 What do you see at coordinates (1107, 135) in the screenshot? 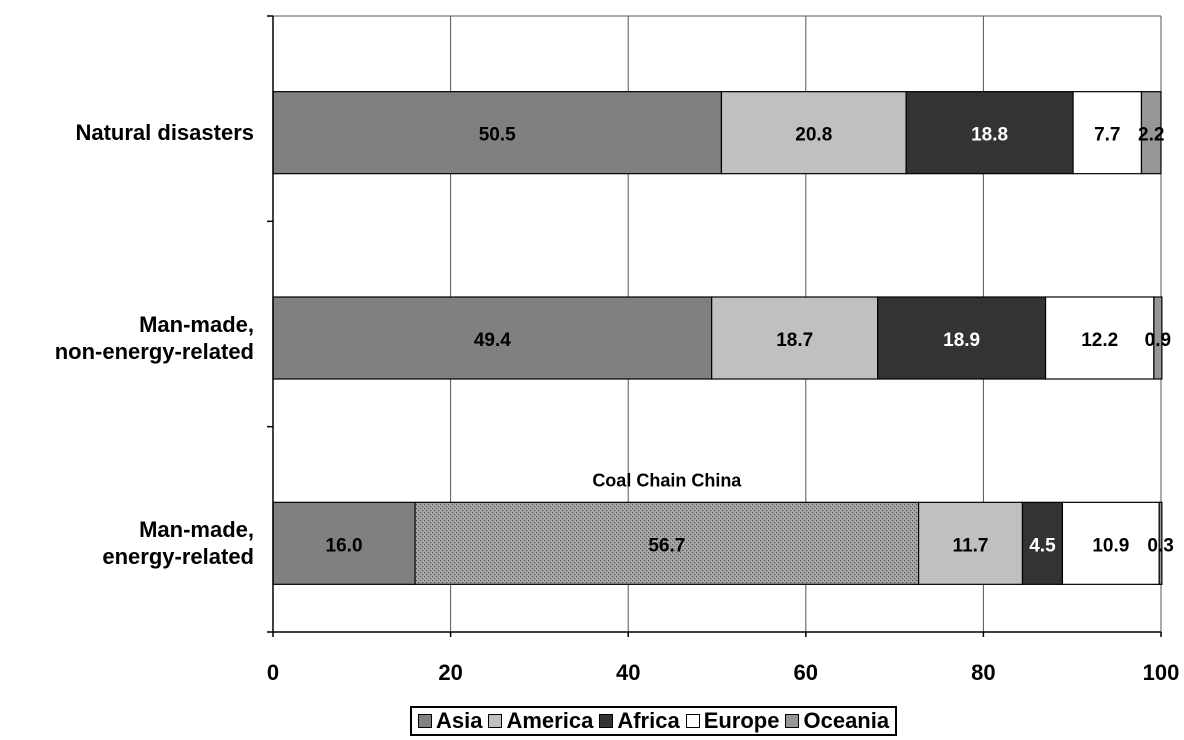
I see `data-label: 7.7` at bounding box center [1107, 135].